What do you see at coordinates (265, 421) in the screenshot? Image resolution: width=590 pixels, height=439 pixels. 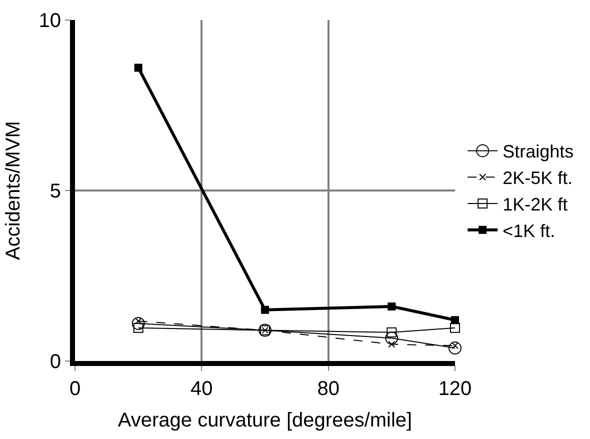 I see `x-axis-title: Average curvature [degrees/mile]` at bounding box center [265, 421].